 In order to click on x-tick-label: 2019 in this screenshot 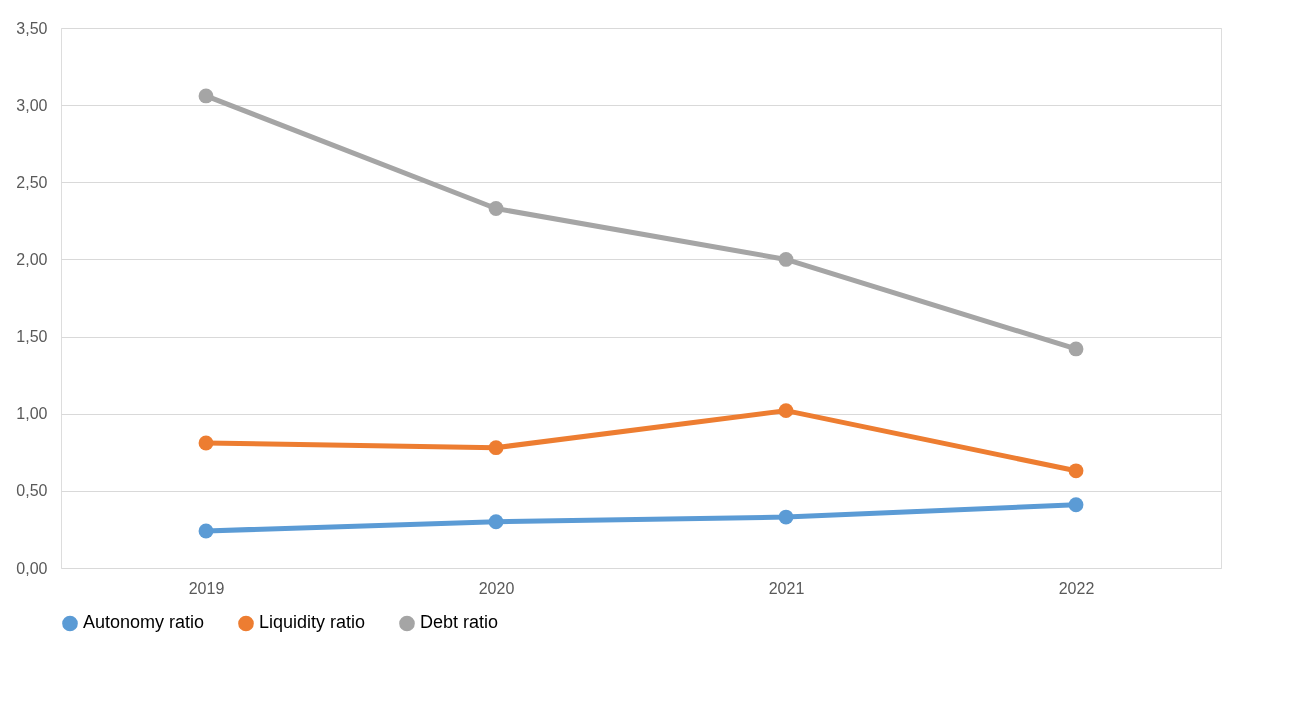, I will do `click(206, 588)`.